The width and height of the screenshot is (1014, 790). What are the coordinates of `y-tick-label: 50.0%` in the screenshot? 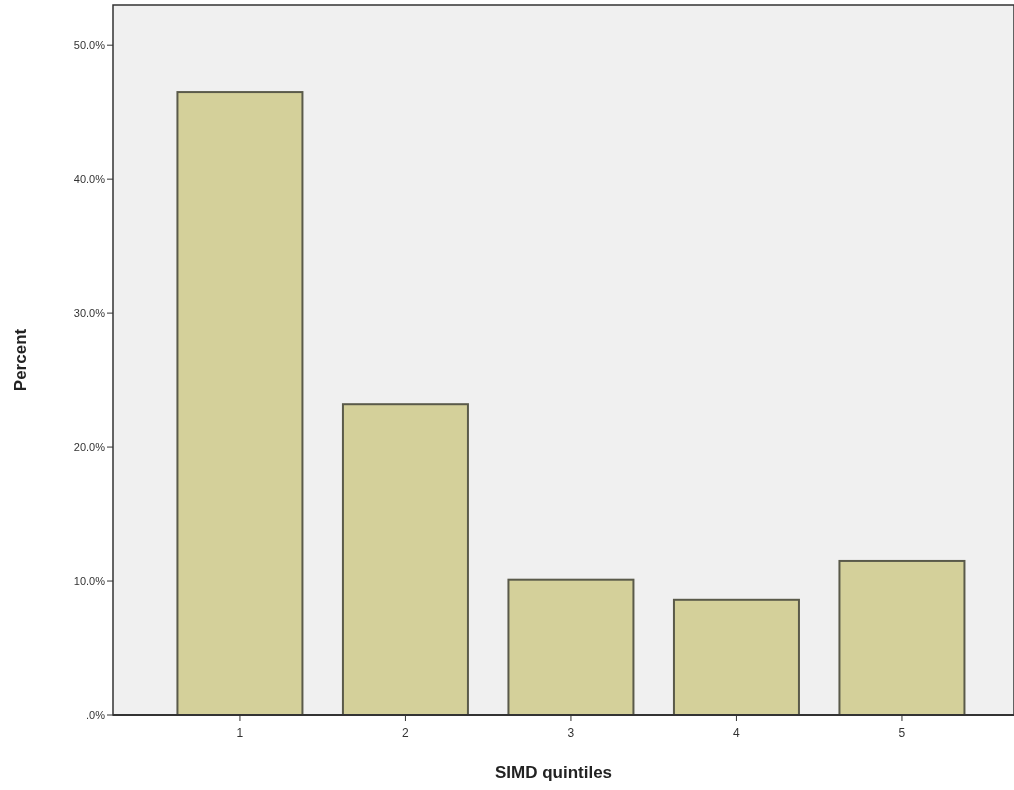 It's located at (89, 45).